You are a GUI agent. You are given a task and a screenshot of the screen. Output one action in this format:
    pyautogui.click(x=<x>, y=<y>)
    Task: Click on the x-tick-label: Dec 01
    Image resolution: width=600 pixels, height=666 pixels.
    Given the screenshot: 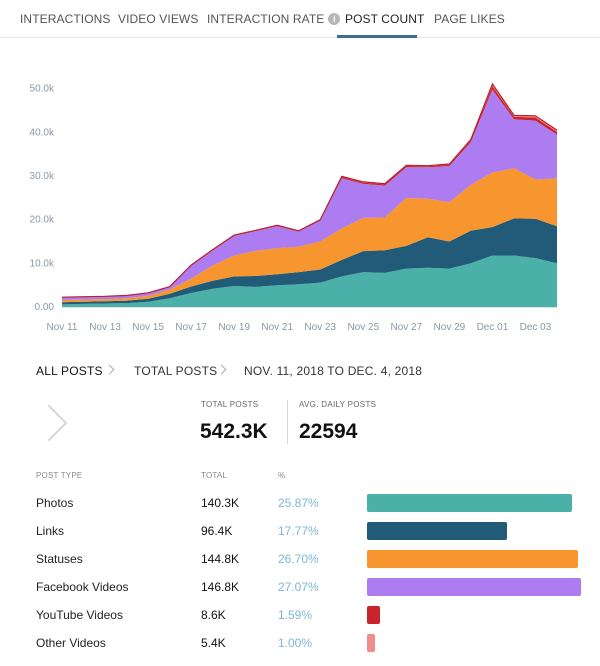 What is the action you would take?
    pyautogui.click(x=493, y=327)
    